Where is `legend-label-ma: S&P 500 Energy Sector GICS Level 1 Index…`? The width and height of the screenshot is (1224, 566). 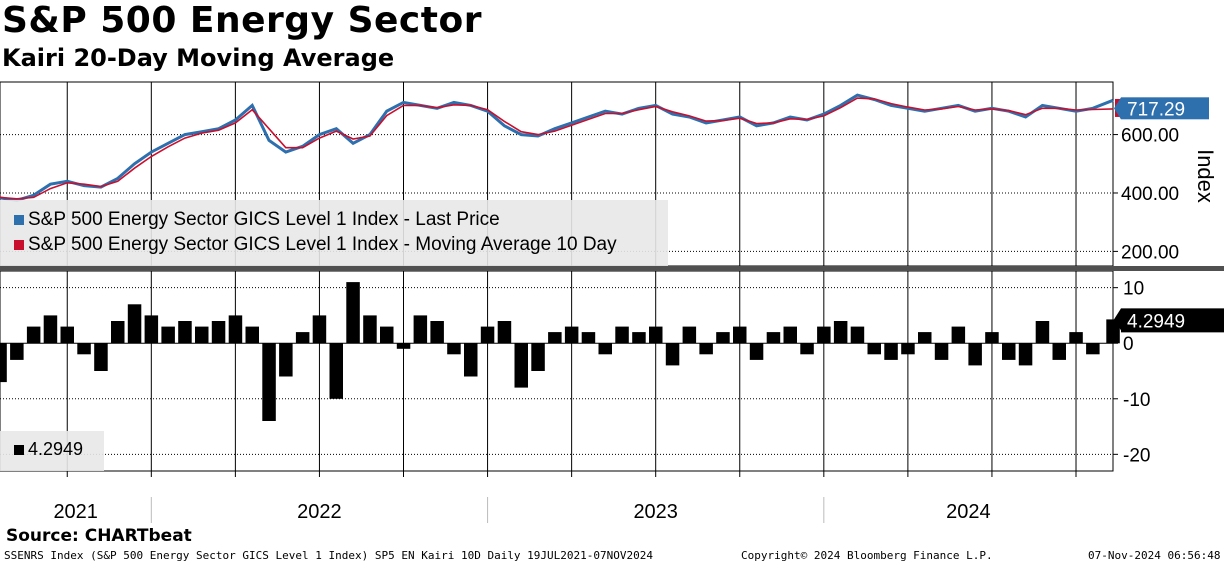 legend-label-ma: S&P 500 Energy Sector GICS Level 1 Index… is located at coordinates (322, 244).